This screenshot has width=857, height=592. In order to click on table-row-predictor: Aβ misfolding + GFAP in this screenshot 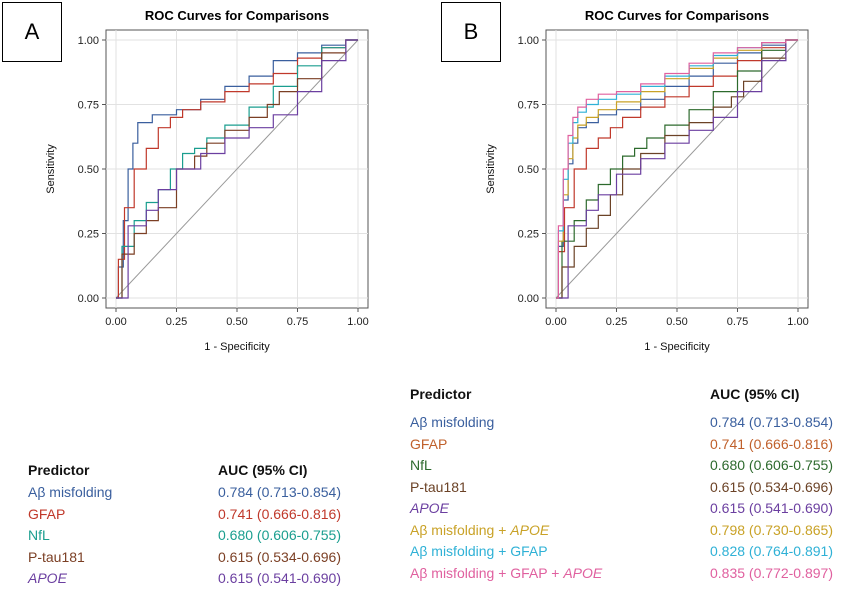, I will do `click(479, 551)`.